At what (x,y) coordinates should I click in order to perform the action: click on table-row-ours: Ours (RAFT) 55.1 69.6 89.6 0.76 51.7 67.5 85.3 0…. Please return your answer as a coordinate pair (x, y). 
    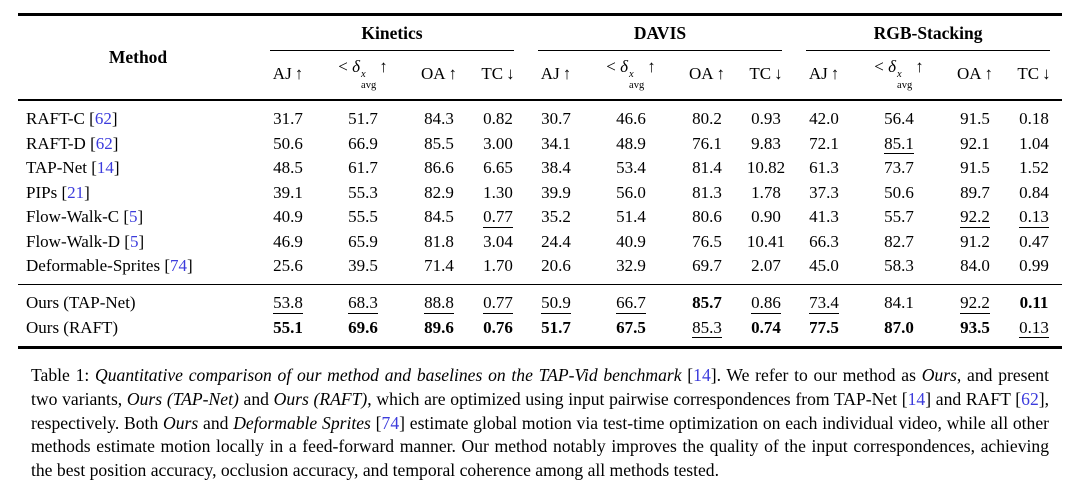
    Looking at the image, I should click on (540, 332).